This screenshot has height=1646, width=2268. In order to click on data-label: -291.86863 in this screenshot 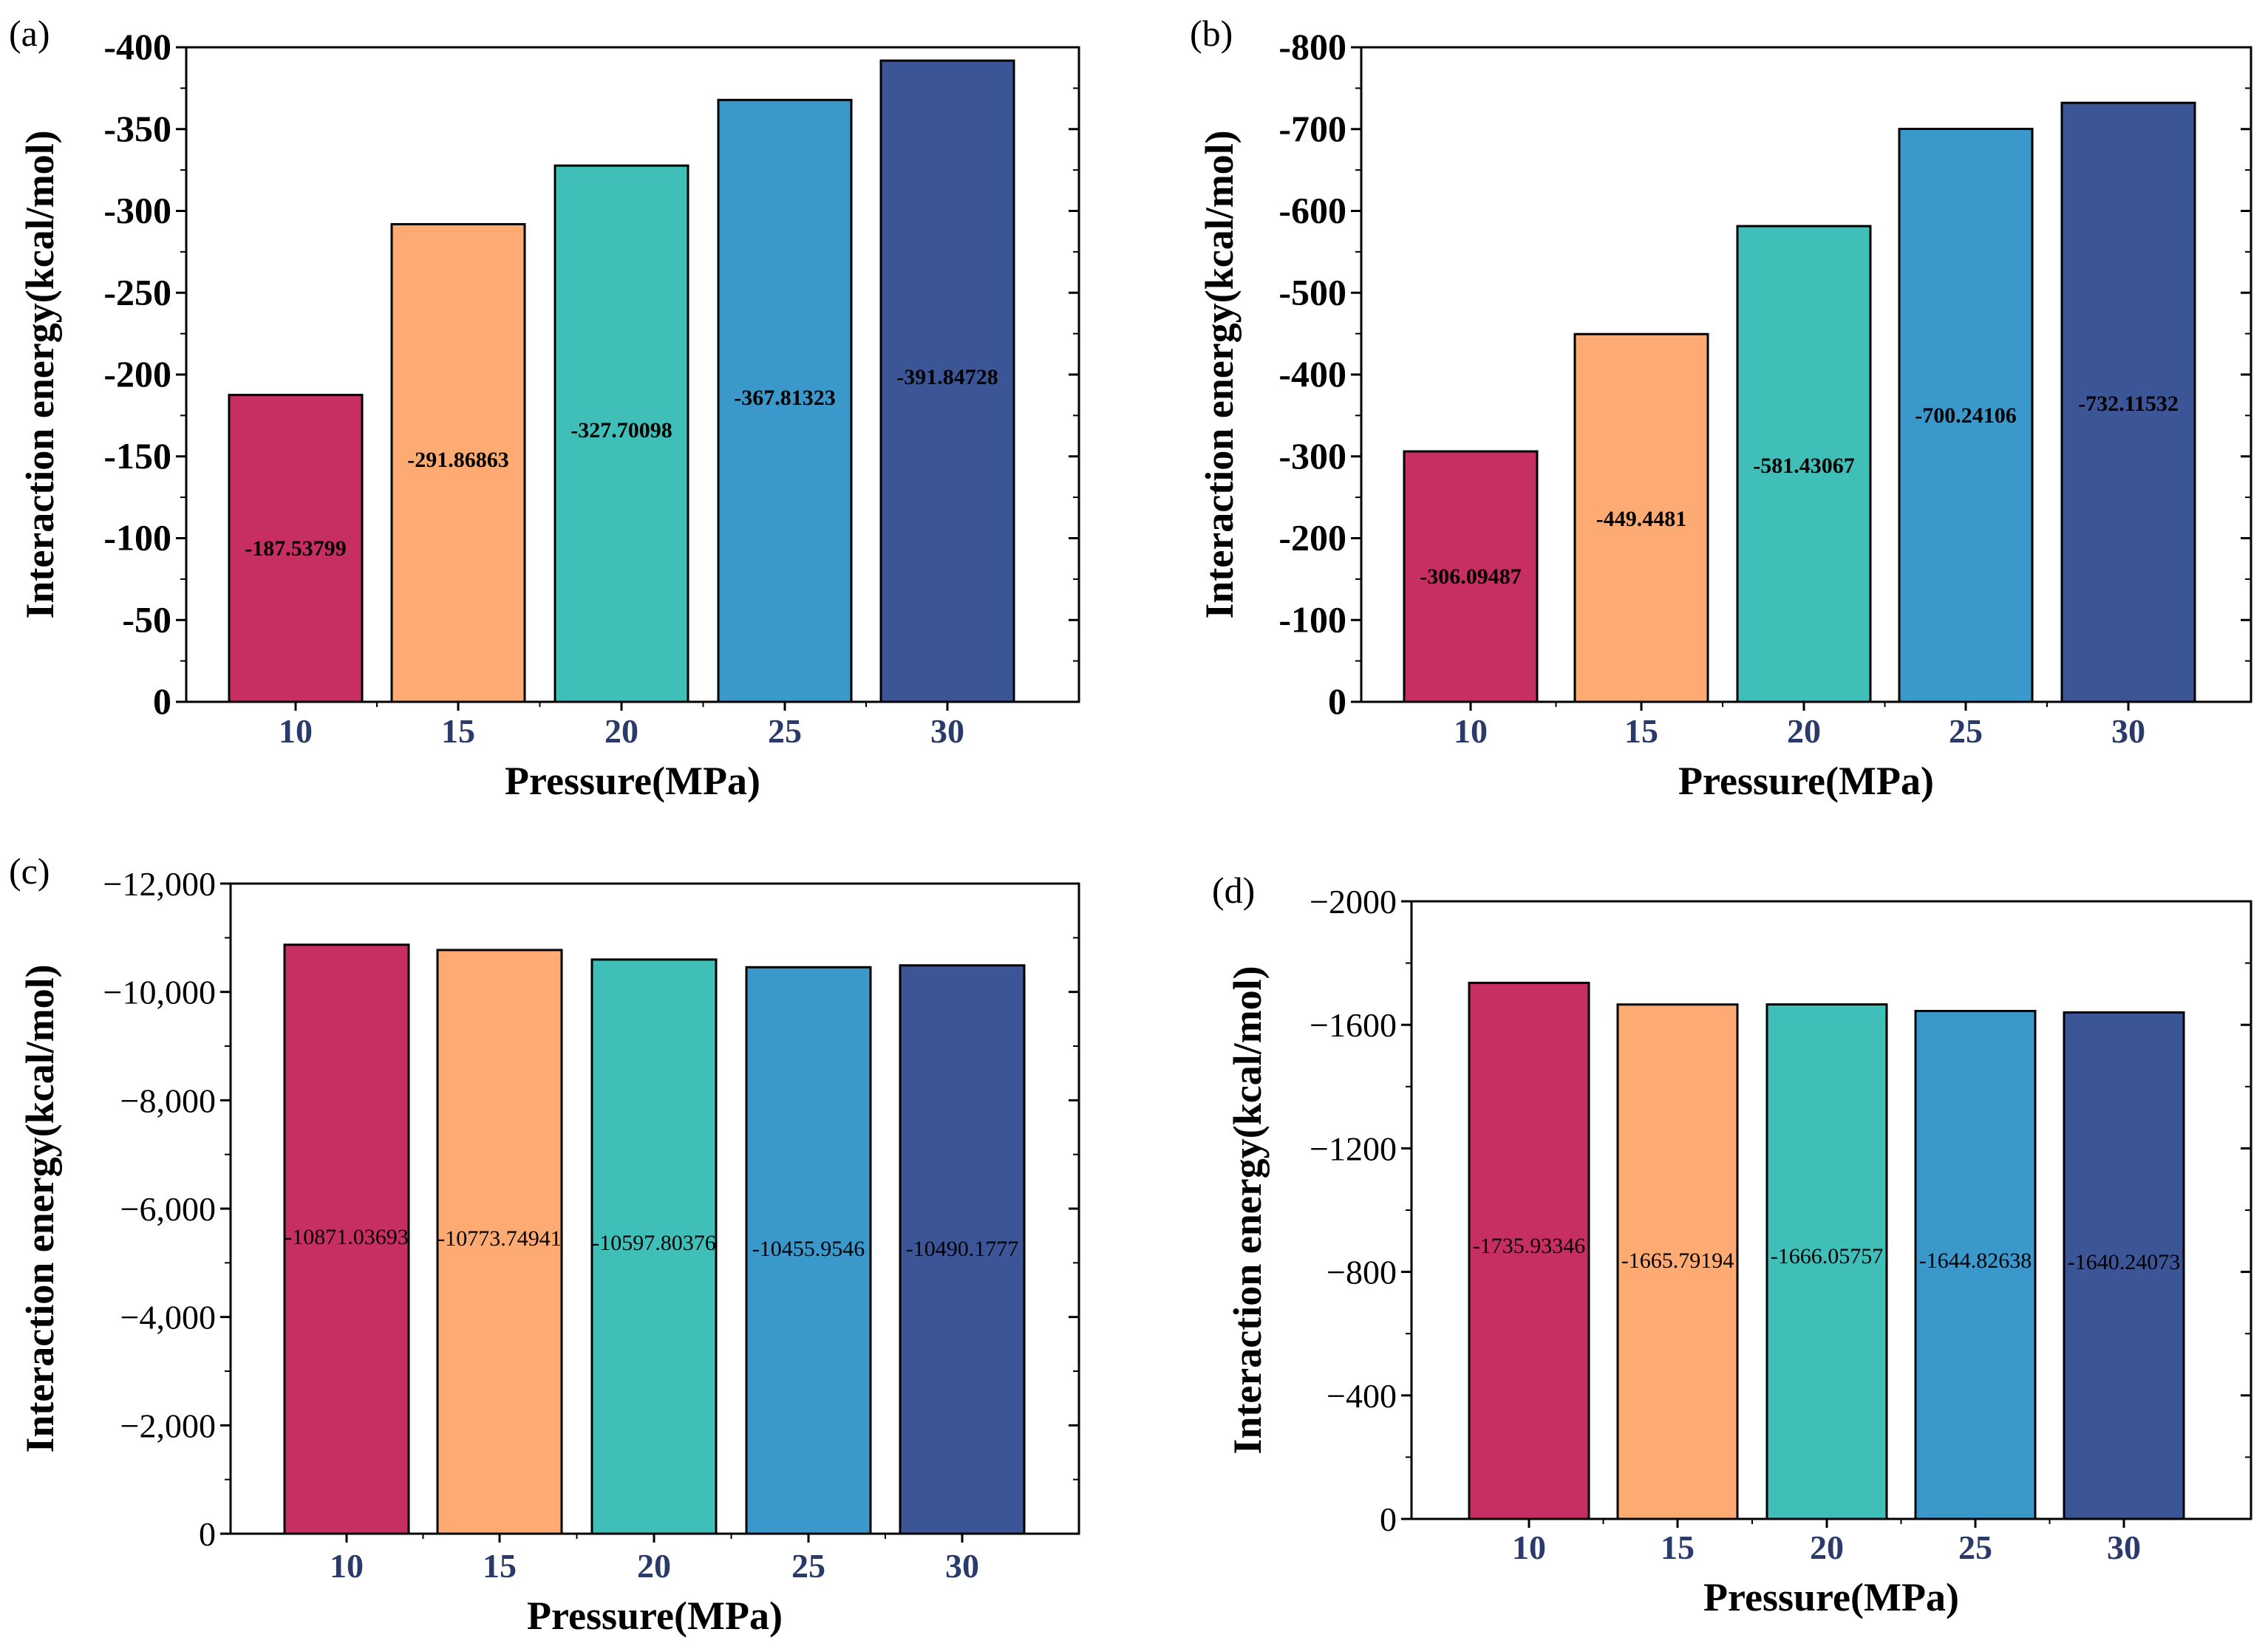, I will do `click(458, 460)`.